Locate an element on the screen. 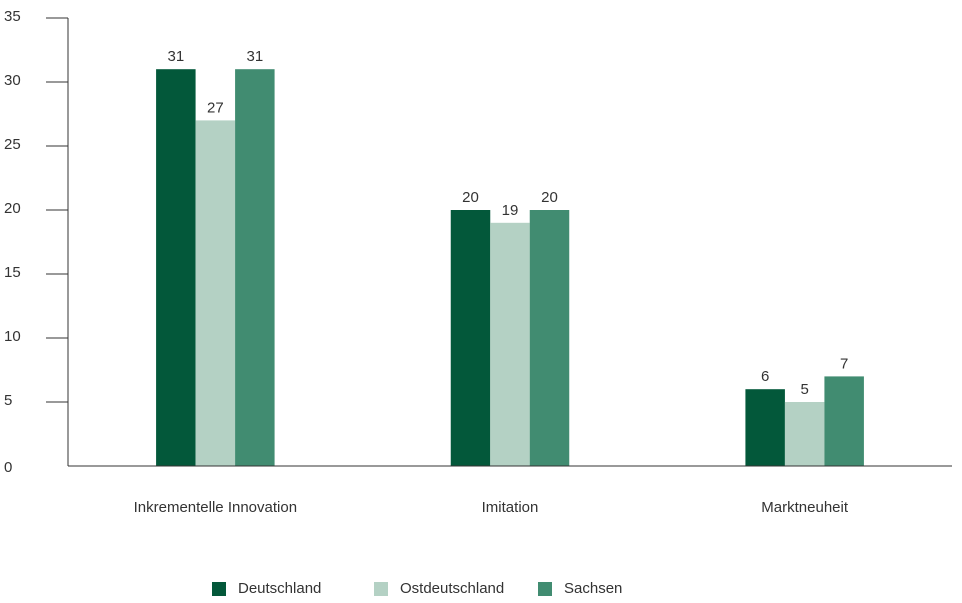 This screenshot has width=962, height=603. y-tick-label: 25 is located at coordinates (12, 144).